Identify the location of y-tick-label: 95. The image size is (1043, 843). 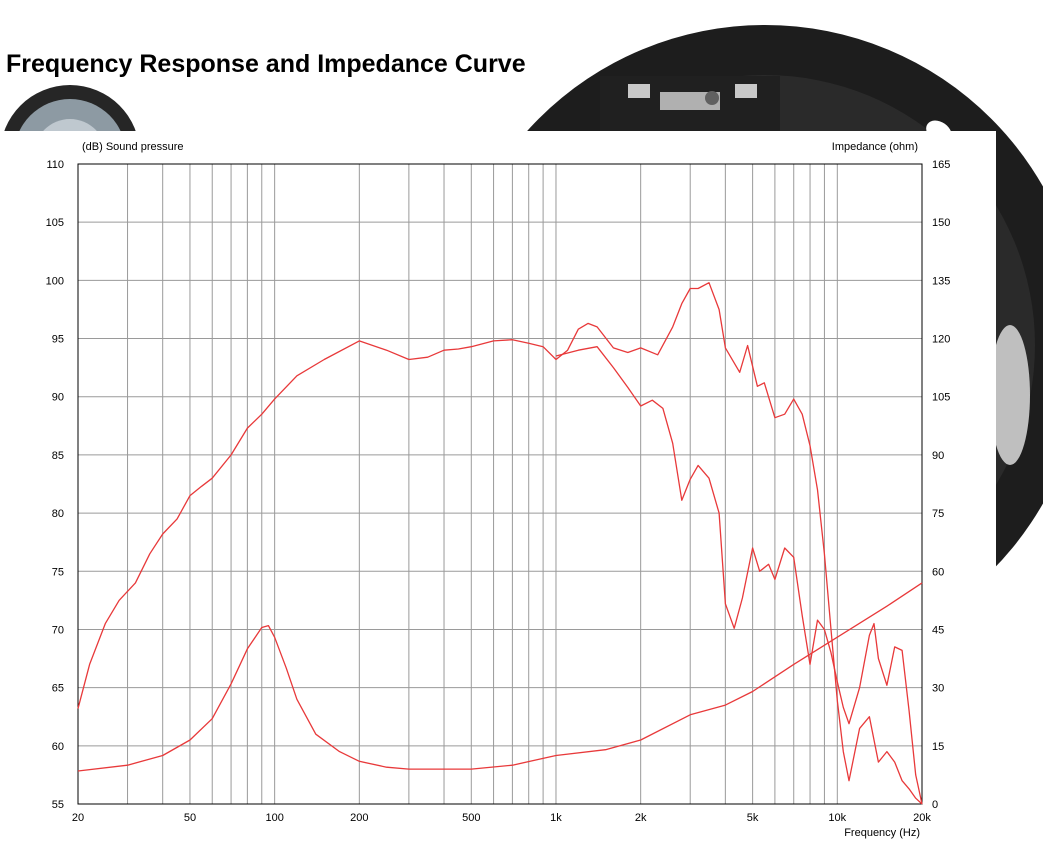
(58, 340).